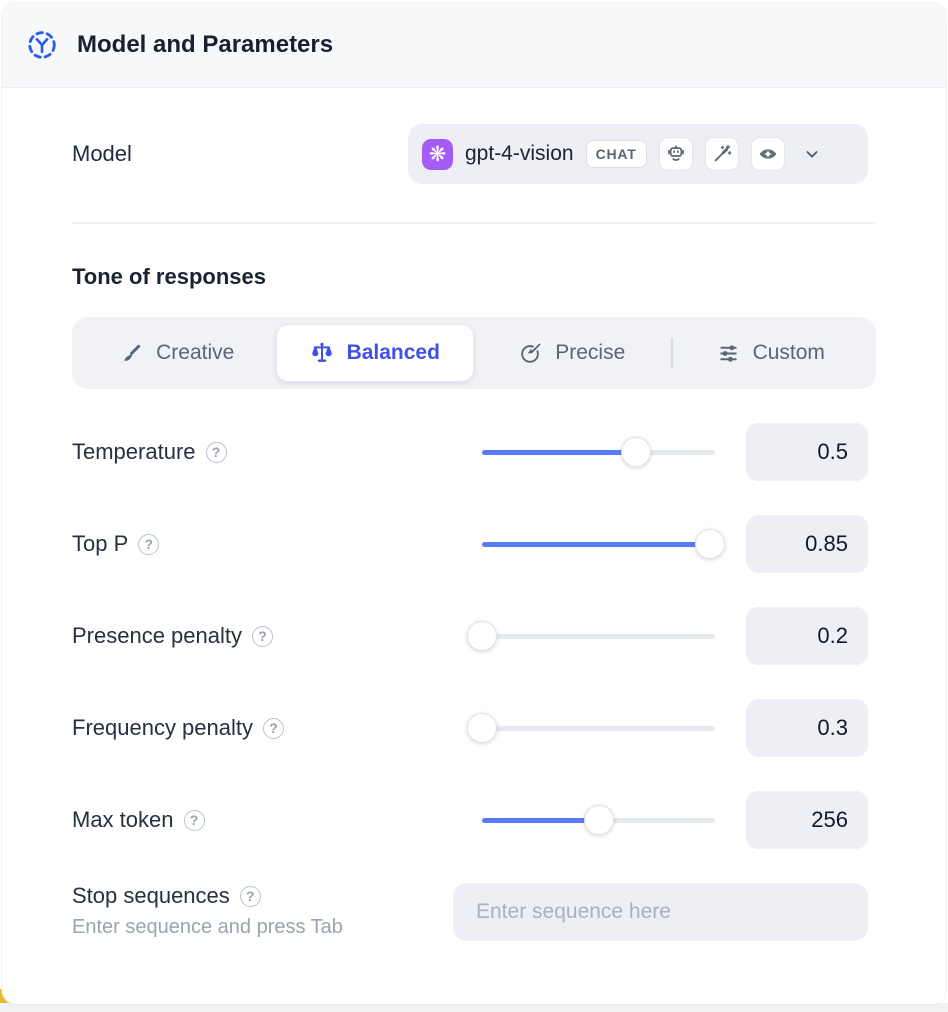 This screenshot has height=1012, width=948. What do you see at coordinates (807, 452) in the screenshot?
I see `temperature-value: 0.5` at bounding box center [807, 452].